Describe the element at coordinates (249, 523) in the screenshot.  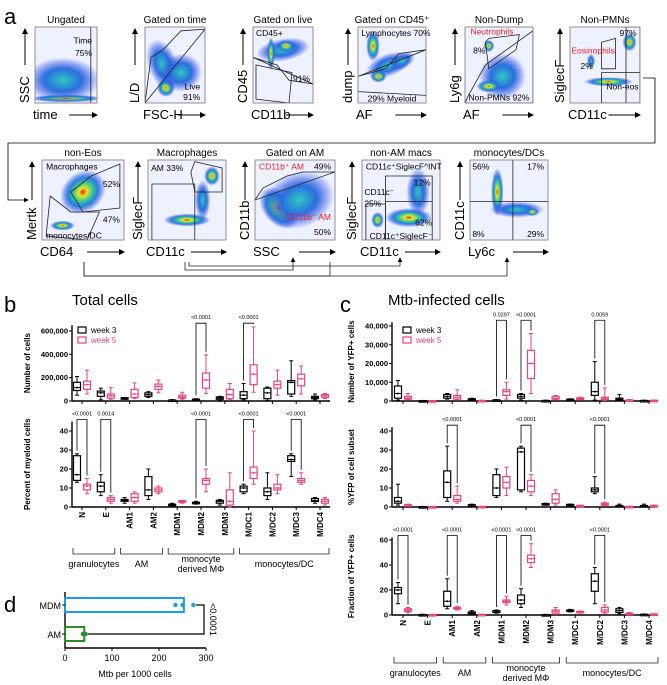
I see `category-label: M/DC1` at that location.